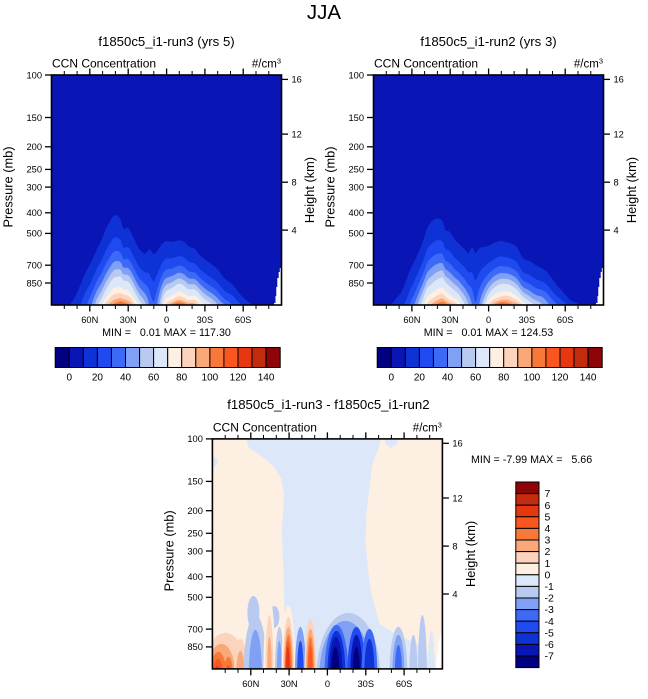 The height and width of the screenshot is (699, 648). I want to click on svg-text: 6, so click(548, 506).